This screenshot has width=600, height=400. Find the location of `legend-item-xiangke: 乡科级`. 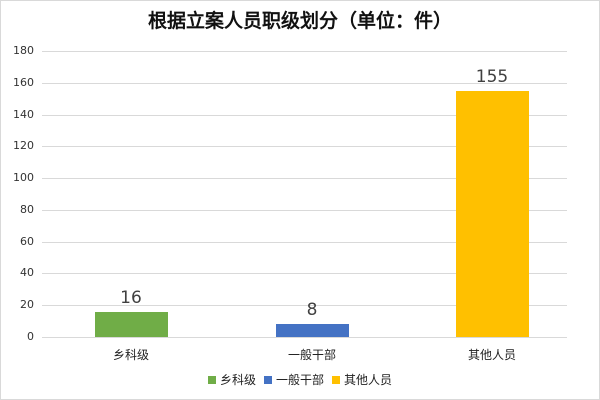

legend-item-xiangke: 乡科级 is located at coordinates (231, 379).